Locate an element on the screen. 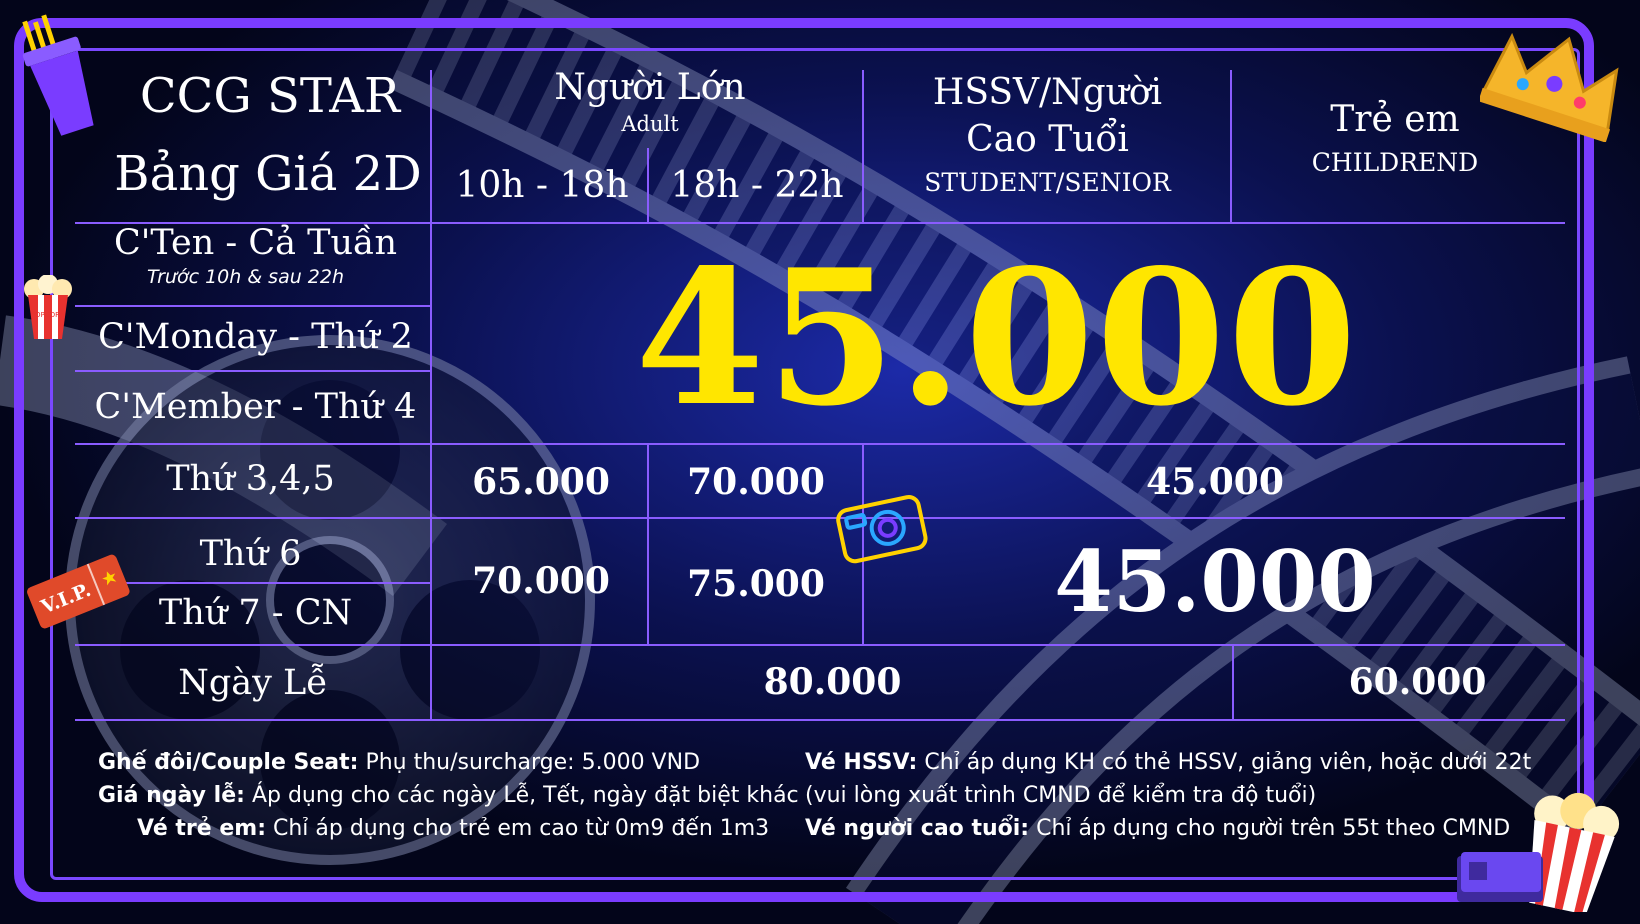 This screenshot has width=1640, height=924. camera-icon is located at coordinates (882, 529).